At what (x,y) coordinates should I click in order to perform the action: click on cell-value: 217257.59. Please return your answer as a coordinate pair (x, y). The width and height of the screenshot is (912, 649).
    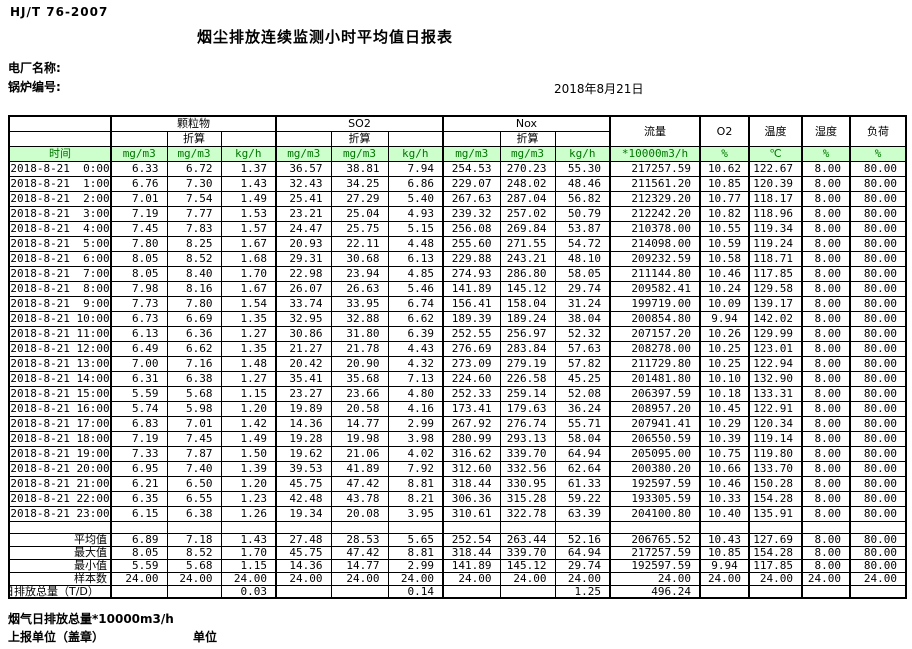
    Looking at the image, I should click on (655, 552).